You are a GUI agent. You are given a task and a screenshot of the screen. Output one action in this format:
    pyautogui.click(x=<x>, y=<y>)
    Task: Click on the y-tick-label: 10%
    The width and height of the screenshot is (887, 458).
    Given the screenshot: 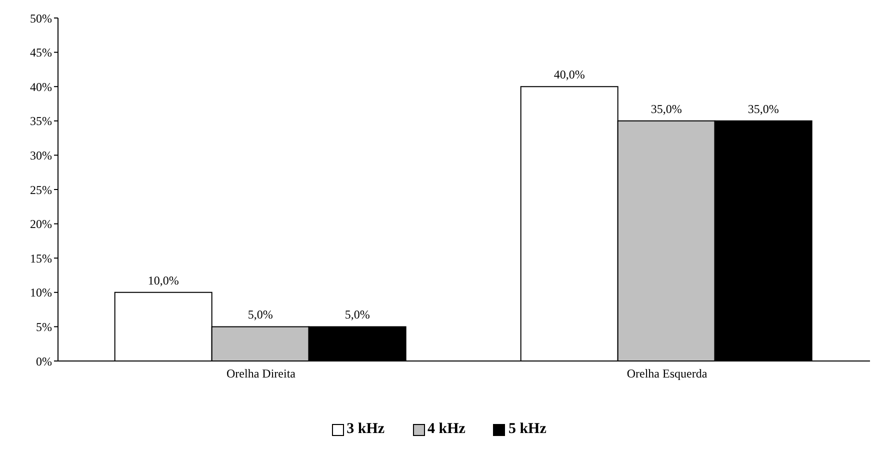 What is the action you would take?
    pyautogui.click(x=41, y=293)
    